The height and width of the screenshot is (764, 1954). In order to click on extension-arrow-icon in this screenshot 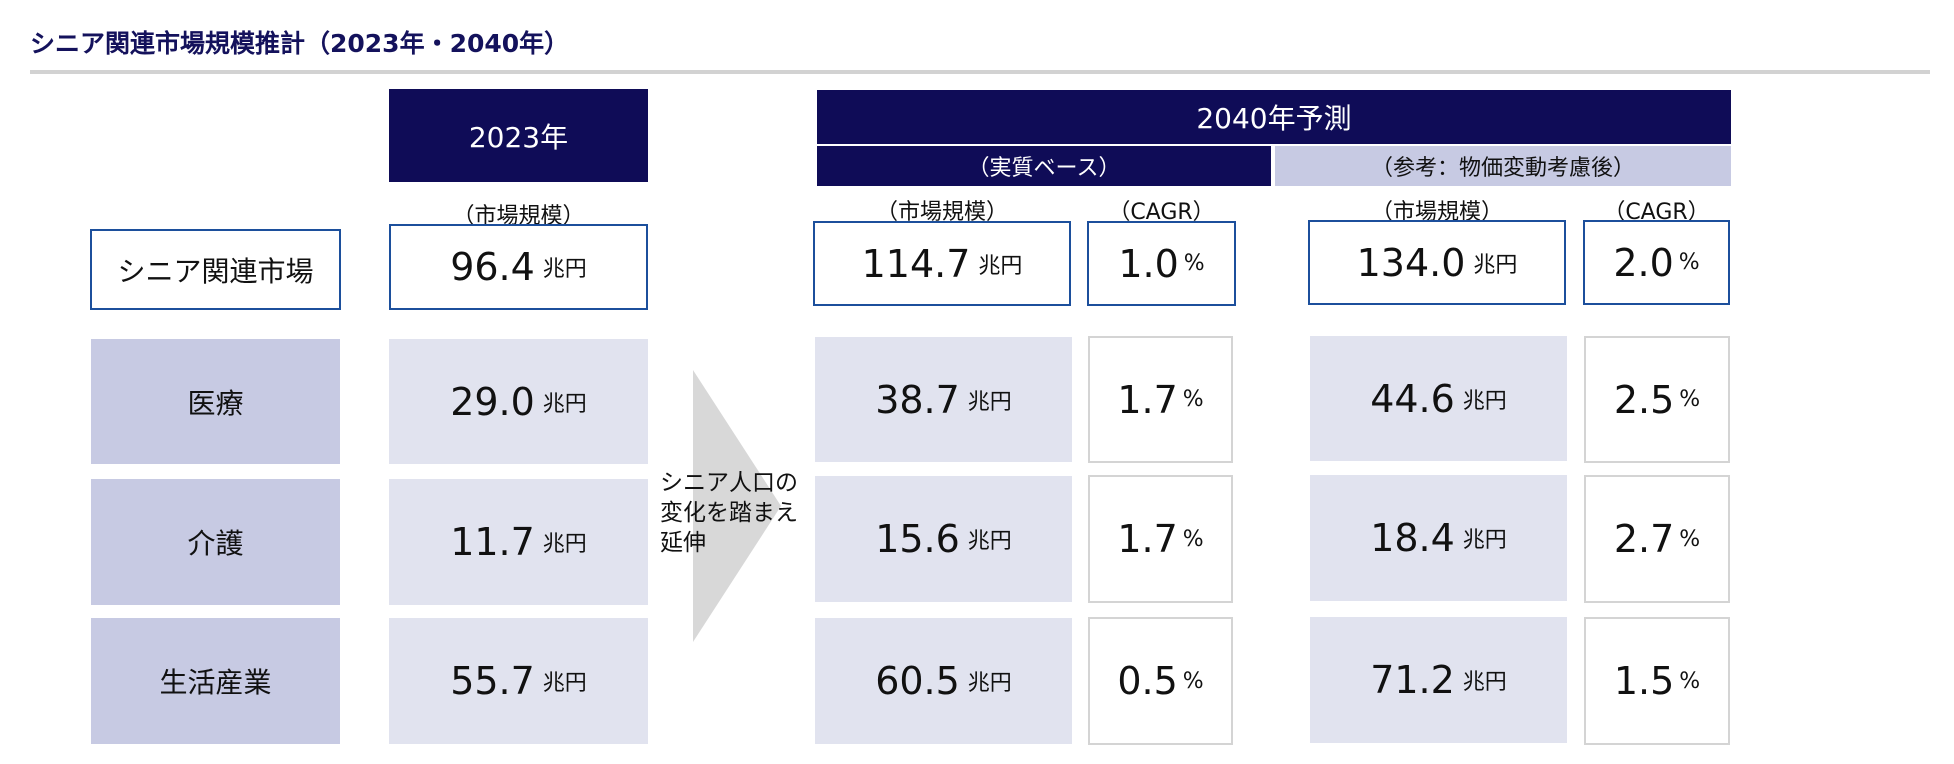, I will do `click(737, 506)`.